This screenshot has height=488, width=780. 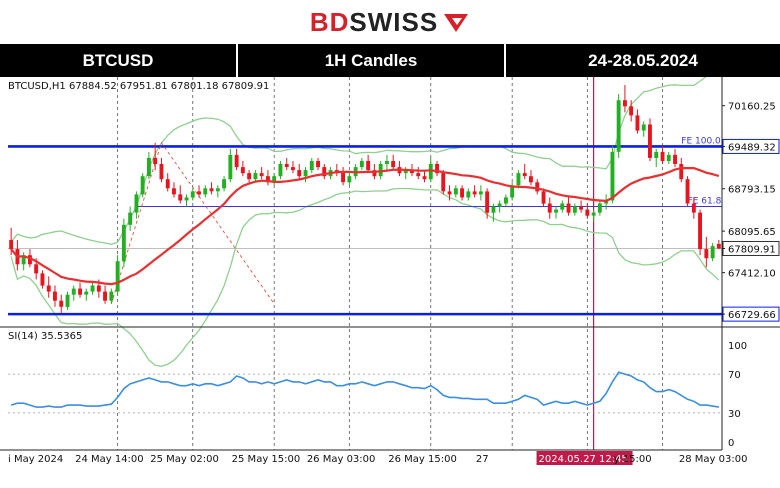 What do you see at coordinates (583, 459) in the screenshot?
I see `cursor-time-label: 2024.05.27 12:45` at bounding box center [583, 459].